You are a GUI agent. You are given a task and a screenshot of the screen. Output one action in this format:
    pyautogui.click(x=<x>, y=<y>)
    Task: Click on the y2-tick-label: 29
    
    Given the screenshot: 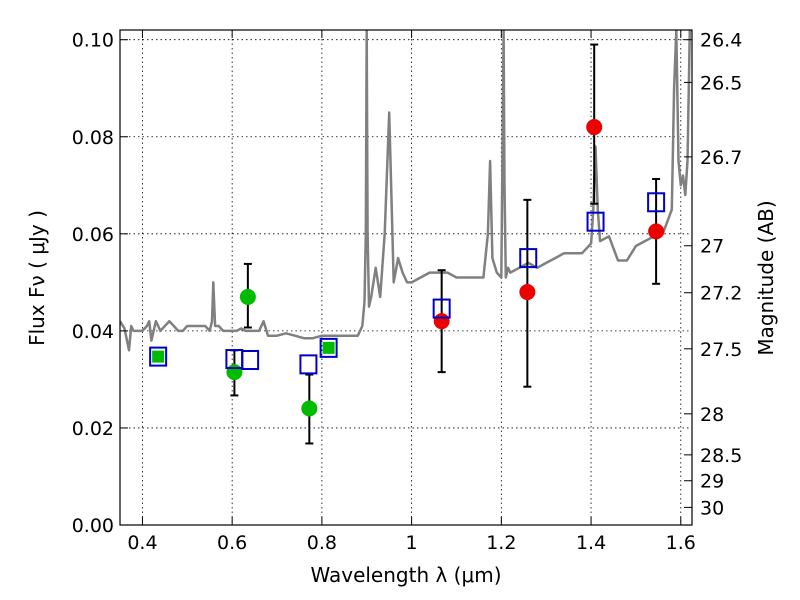 What is the action you would take?
    pyautogui.click(x=712, y=482)
    